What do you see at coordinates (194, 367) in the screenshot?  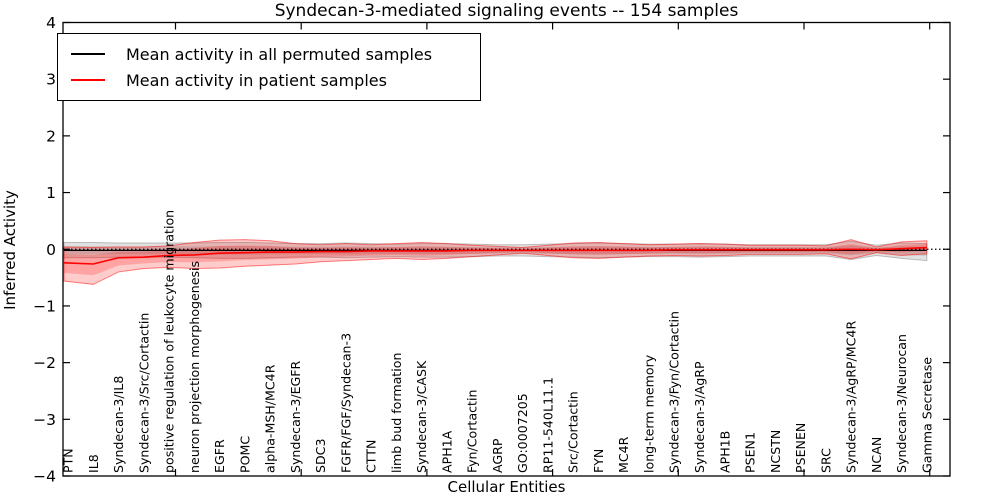 I see `x-category-label: neuron projection morphogenesis` at bounding box center [194, 367].